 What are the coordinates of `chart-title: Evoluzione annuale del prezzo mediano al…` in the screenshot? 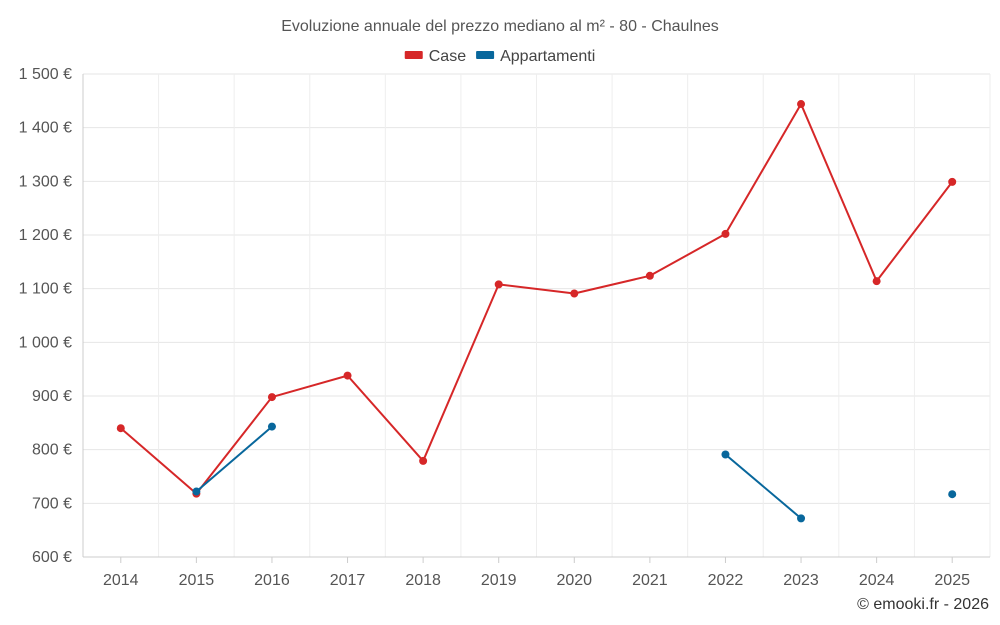 It's located at (500, 26).